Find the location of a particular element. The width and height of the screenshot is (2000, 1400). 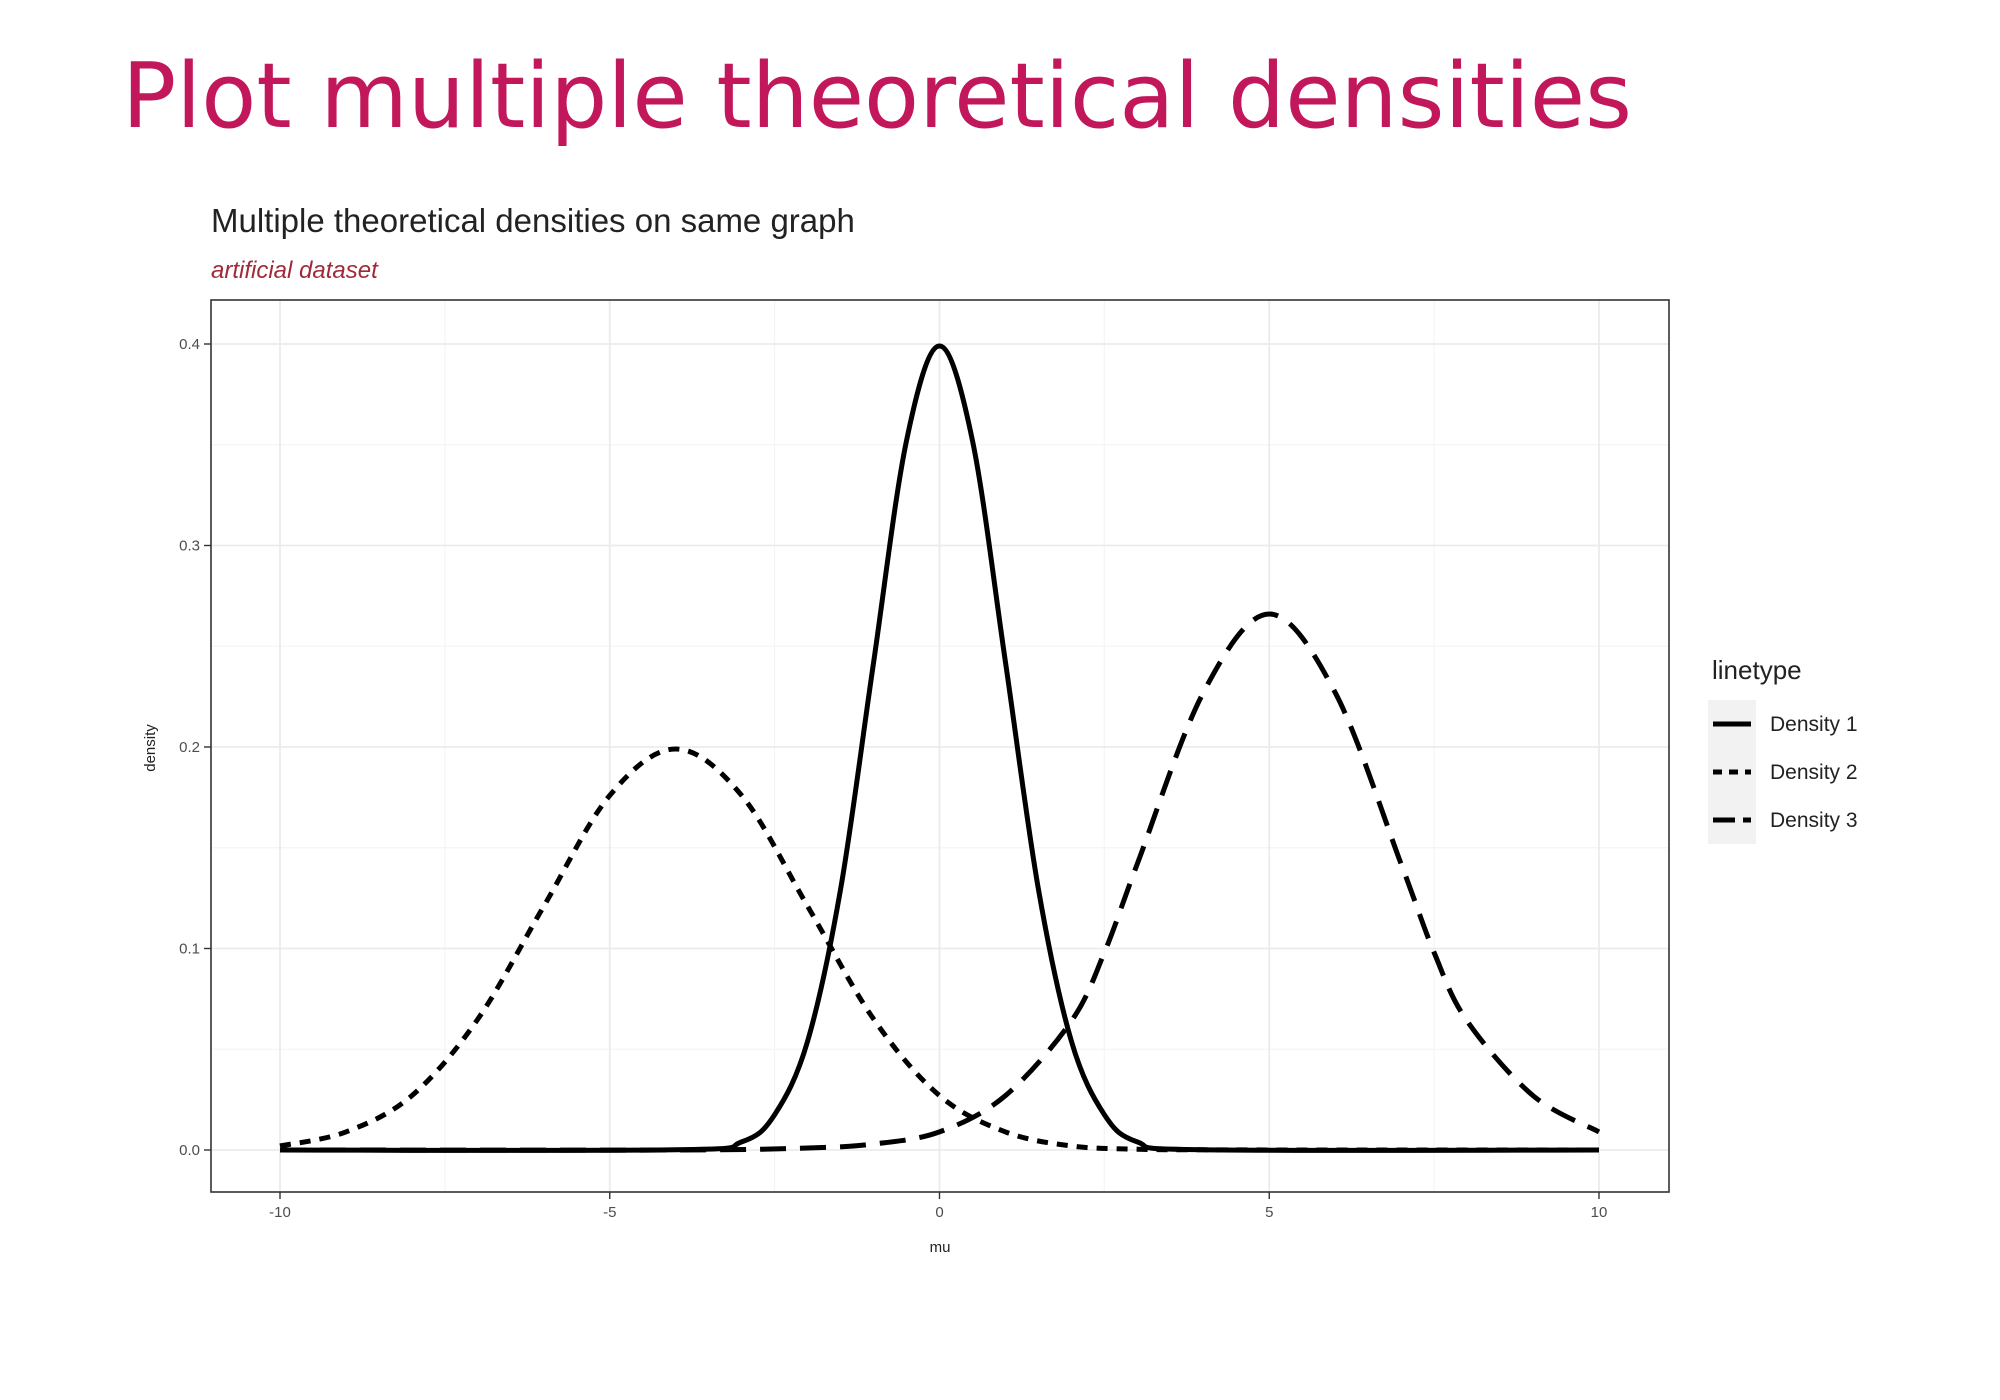

x-axis-title: mu is located at coordinates (940, 1247).